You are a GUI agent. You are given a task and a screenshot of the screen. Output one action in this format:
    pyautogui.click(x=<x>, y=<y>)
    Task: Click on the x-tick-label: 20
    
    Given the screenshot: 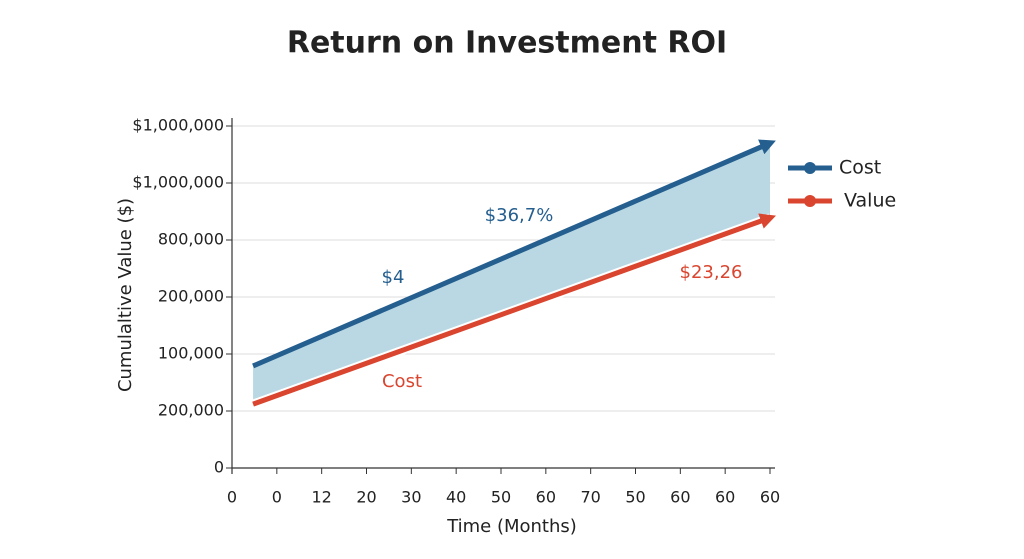 What is the action you would take?
    pyautogui.click(x=366, y=497)
    